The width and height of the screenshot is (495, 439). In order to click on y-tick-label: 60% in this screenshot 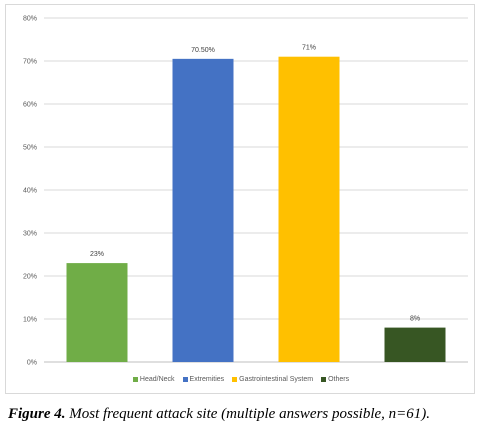, I will do `click(30, 105)`.